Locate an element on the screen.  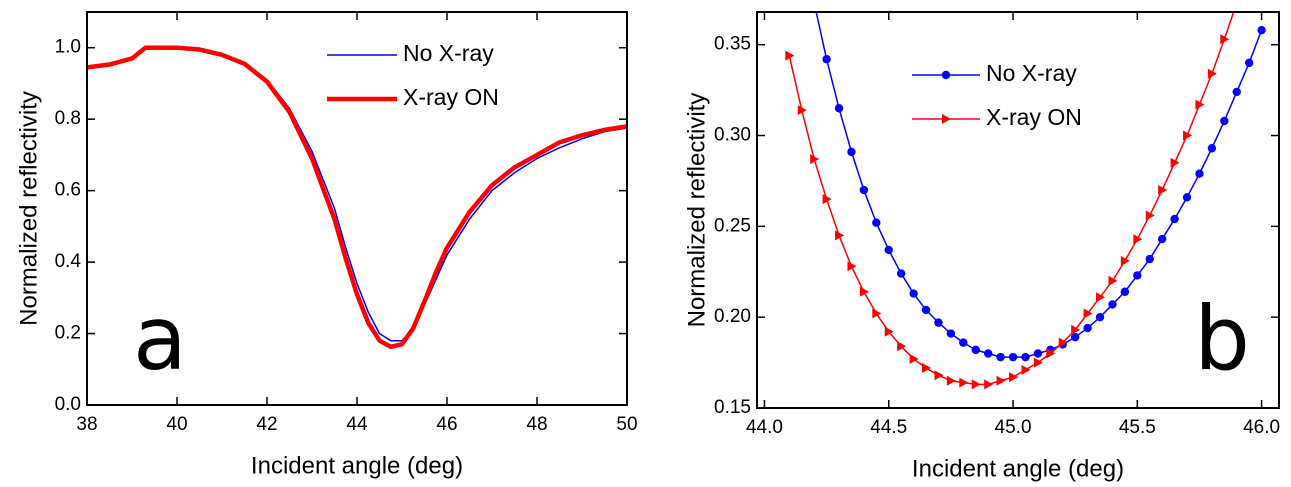
y-tick-label: 0.35 is located at coordinates (732, 44).